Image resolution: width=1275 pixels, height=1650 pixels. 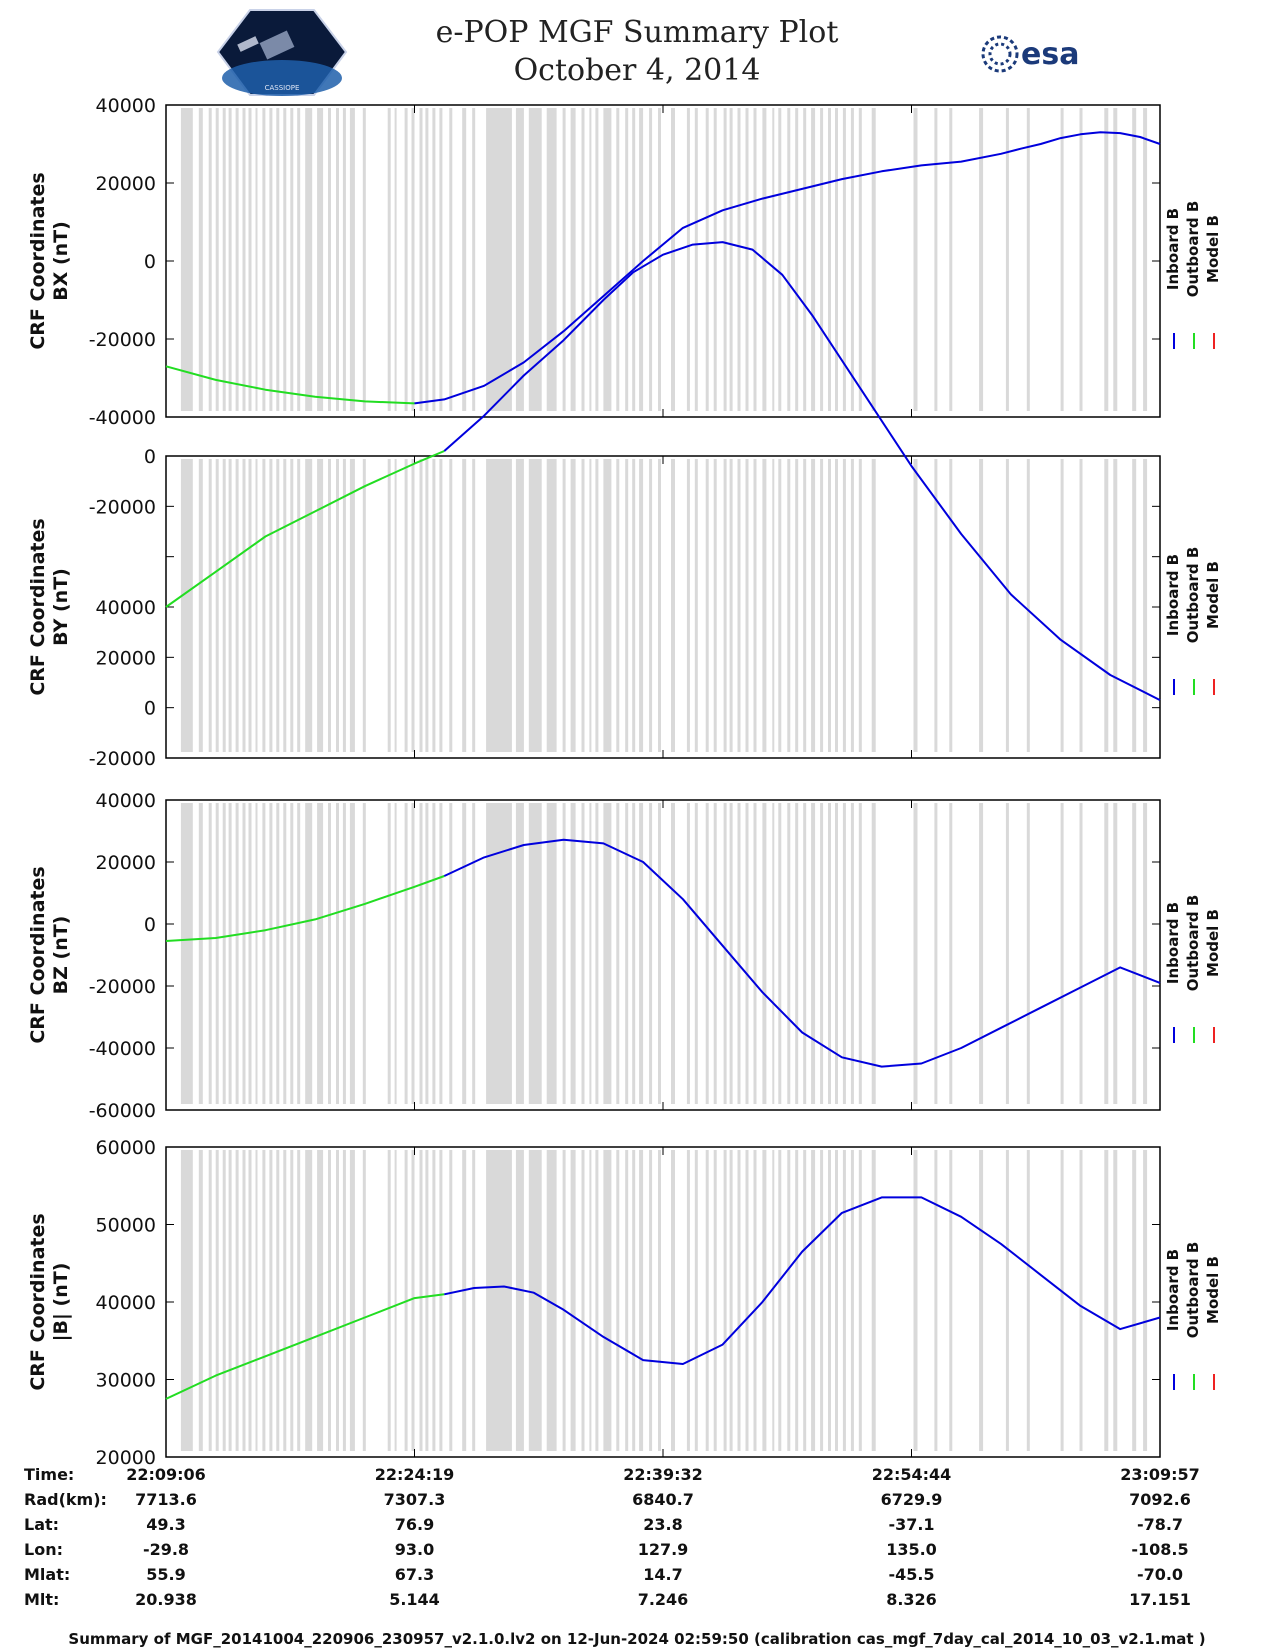 I want to click on y-tick-label: 0, so click(x=150, y=262).